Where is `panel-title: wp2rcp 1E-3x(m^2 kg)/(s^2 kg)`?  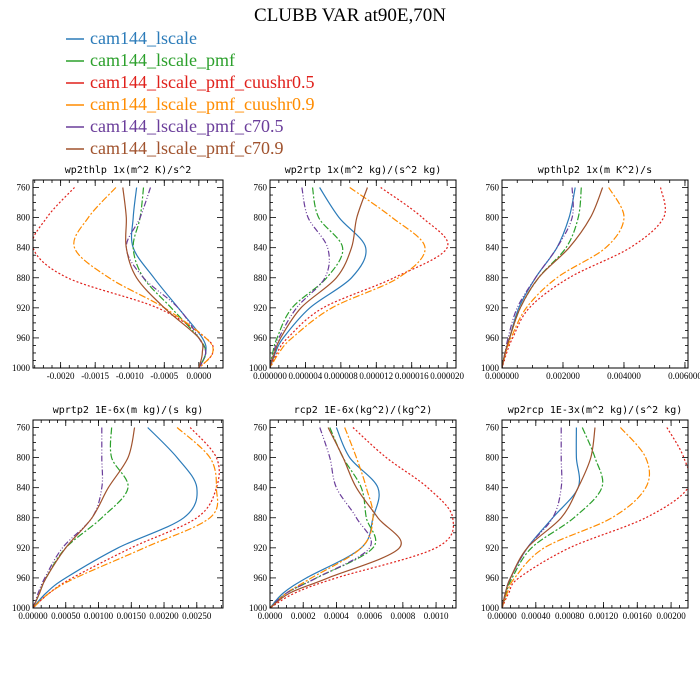
panel-title: wp2rcp 1E-3x(m^2 kg)/(s^2 kg) is located at coordinates (595, 410).